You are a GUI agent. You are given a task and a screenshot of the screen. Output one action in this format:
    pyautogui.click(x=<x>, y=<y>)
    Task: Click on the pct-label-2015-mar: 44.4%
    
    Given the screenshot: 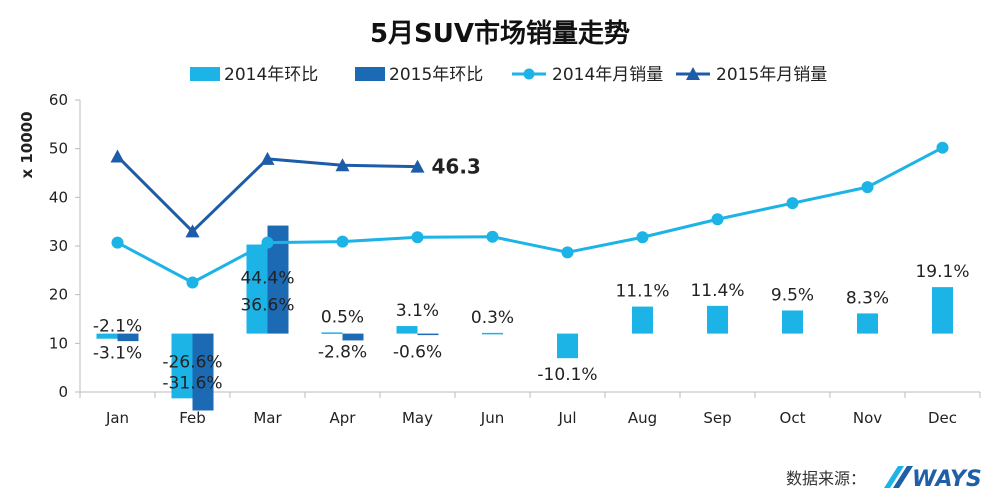 What is the action you would take?
    pyautogui.click(x=267, y=279)
    